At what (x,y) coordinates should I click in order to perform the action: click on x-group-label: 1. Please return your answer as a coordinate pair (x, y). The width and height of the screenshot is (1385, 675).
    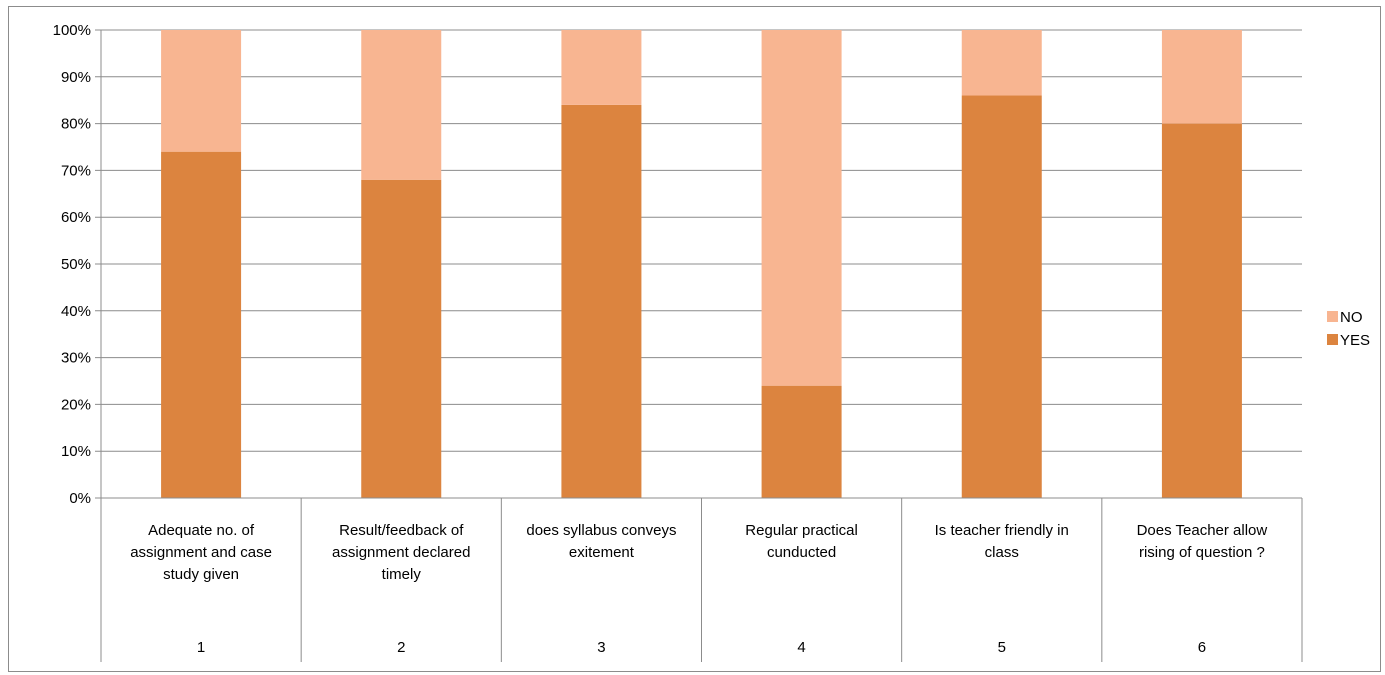
    Looking at the image, I should click on (201, 647).